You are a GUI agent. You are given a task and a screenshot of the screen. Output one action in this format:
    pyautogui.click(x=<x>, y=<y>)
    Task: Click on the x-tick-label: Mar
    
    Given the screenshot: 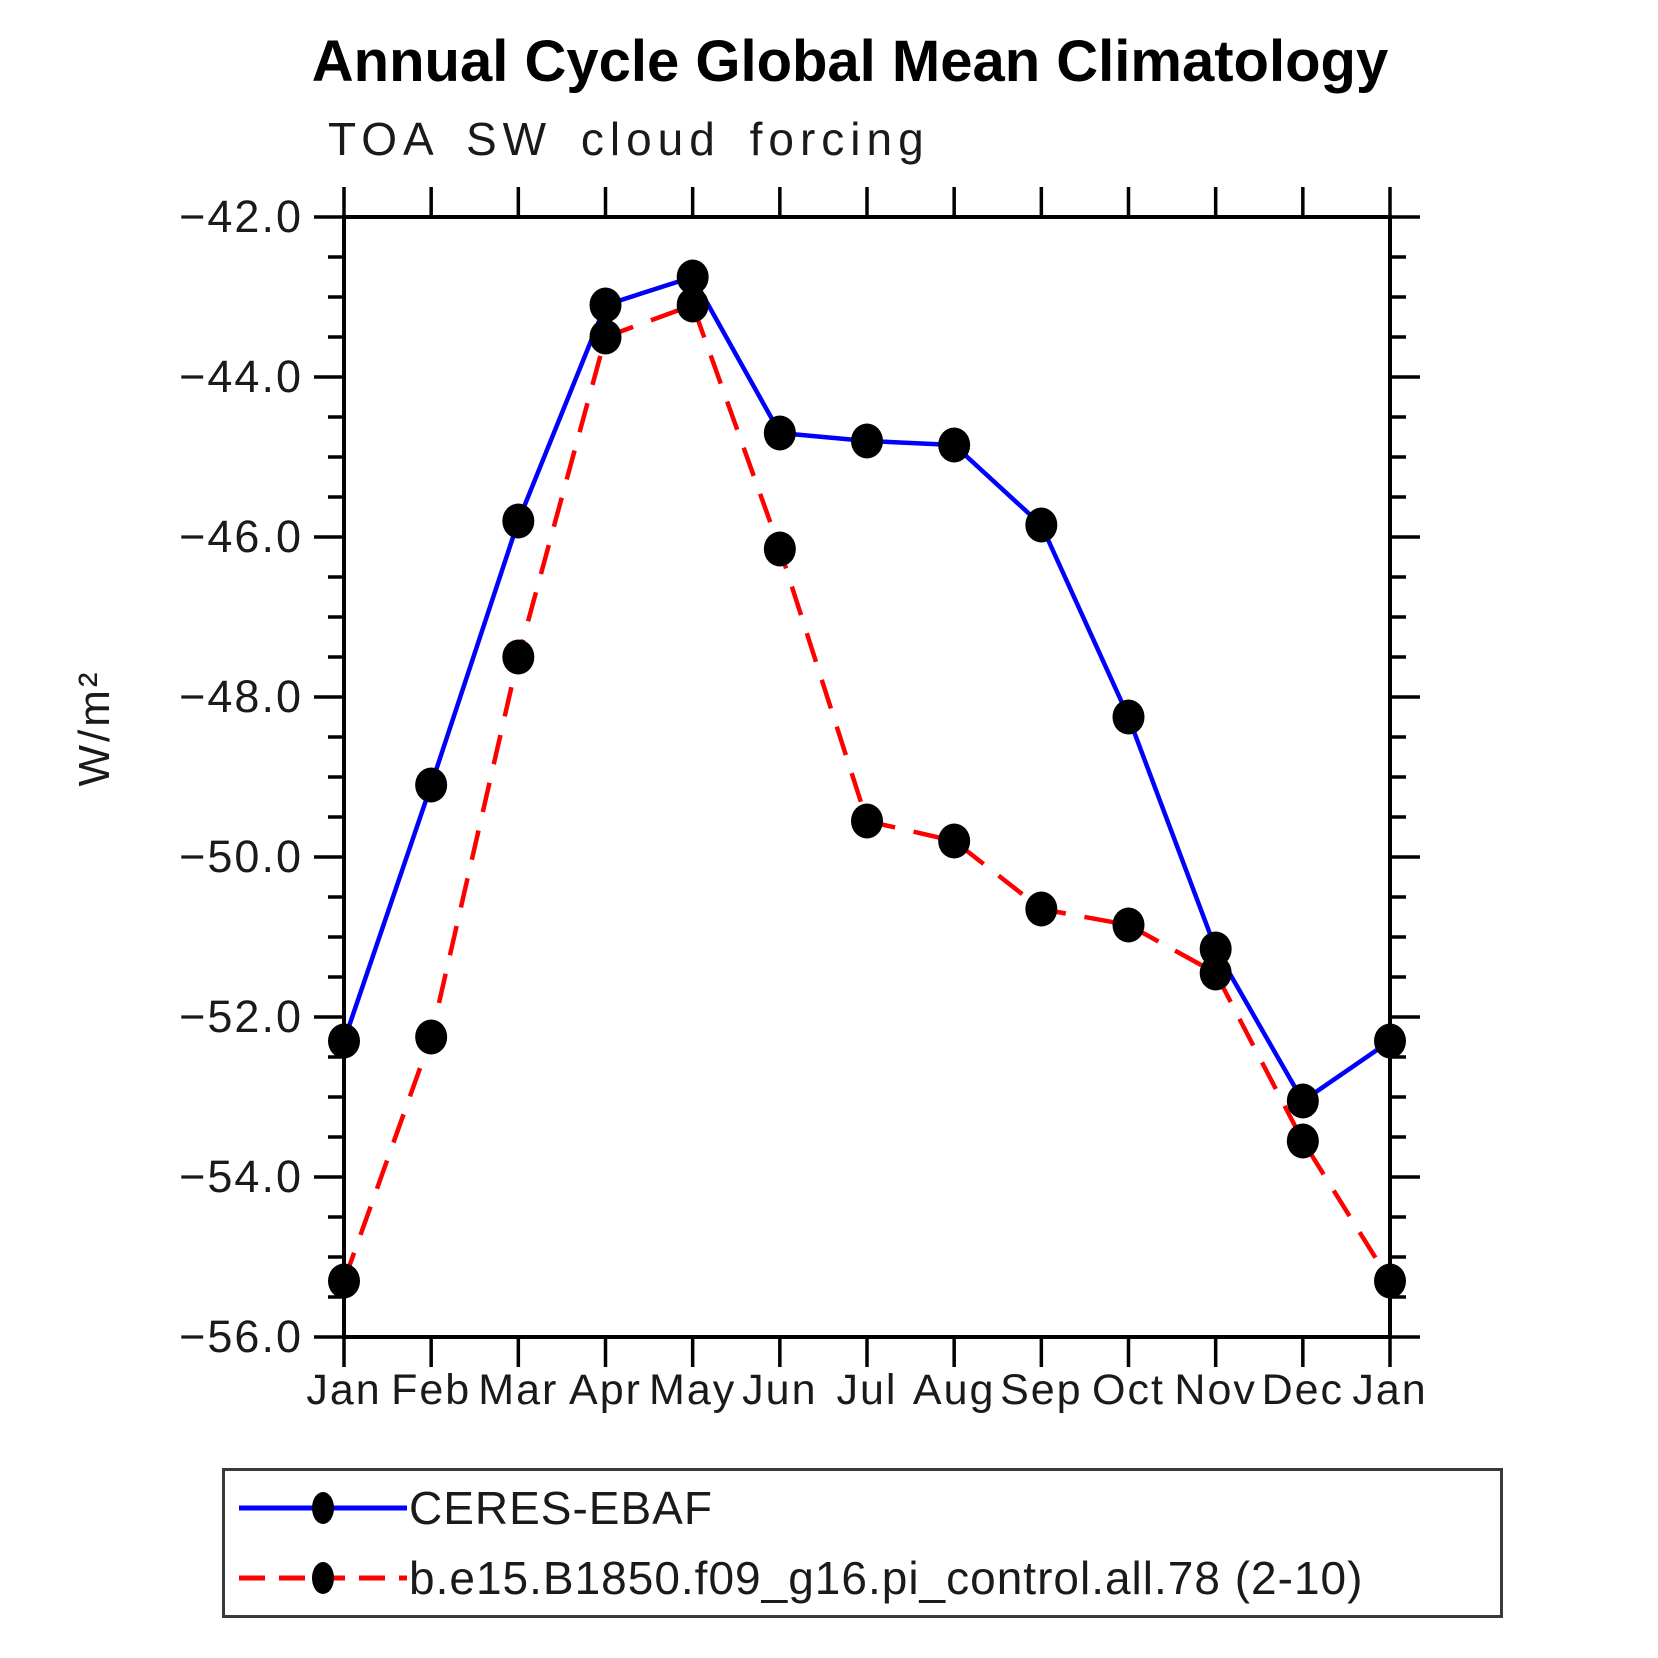 What is the action you would take?
    pyautogui.click(x=518, y=1390)
    